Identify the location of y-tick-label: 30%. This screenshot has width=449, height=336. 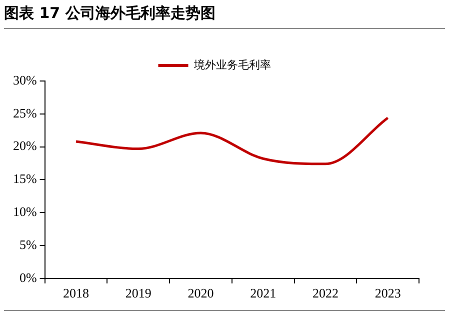
(24, 80).